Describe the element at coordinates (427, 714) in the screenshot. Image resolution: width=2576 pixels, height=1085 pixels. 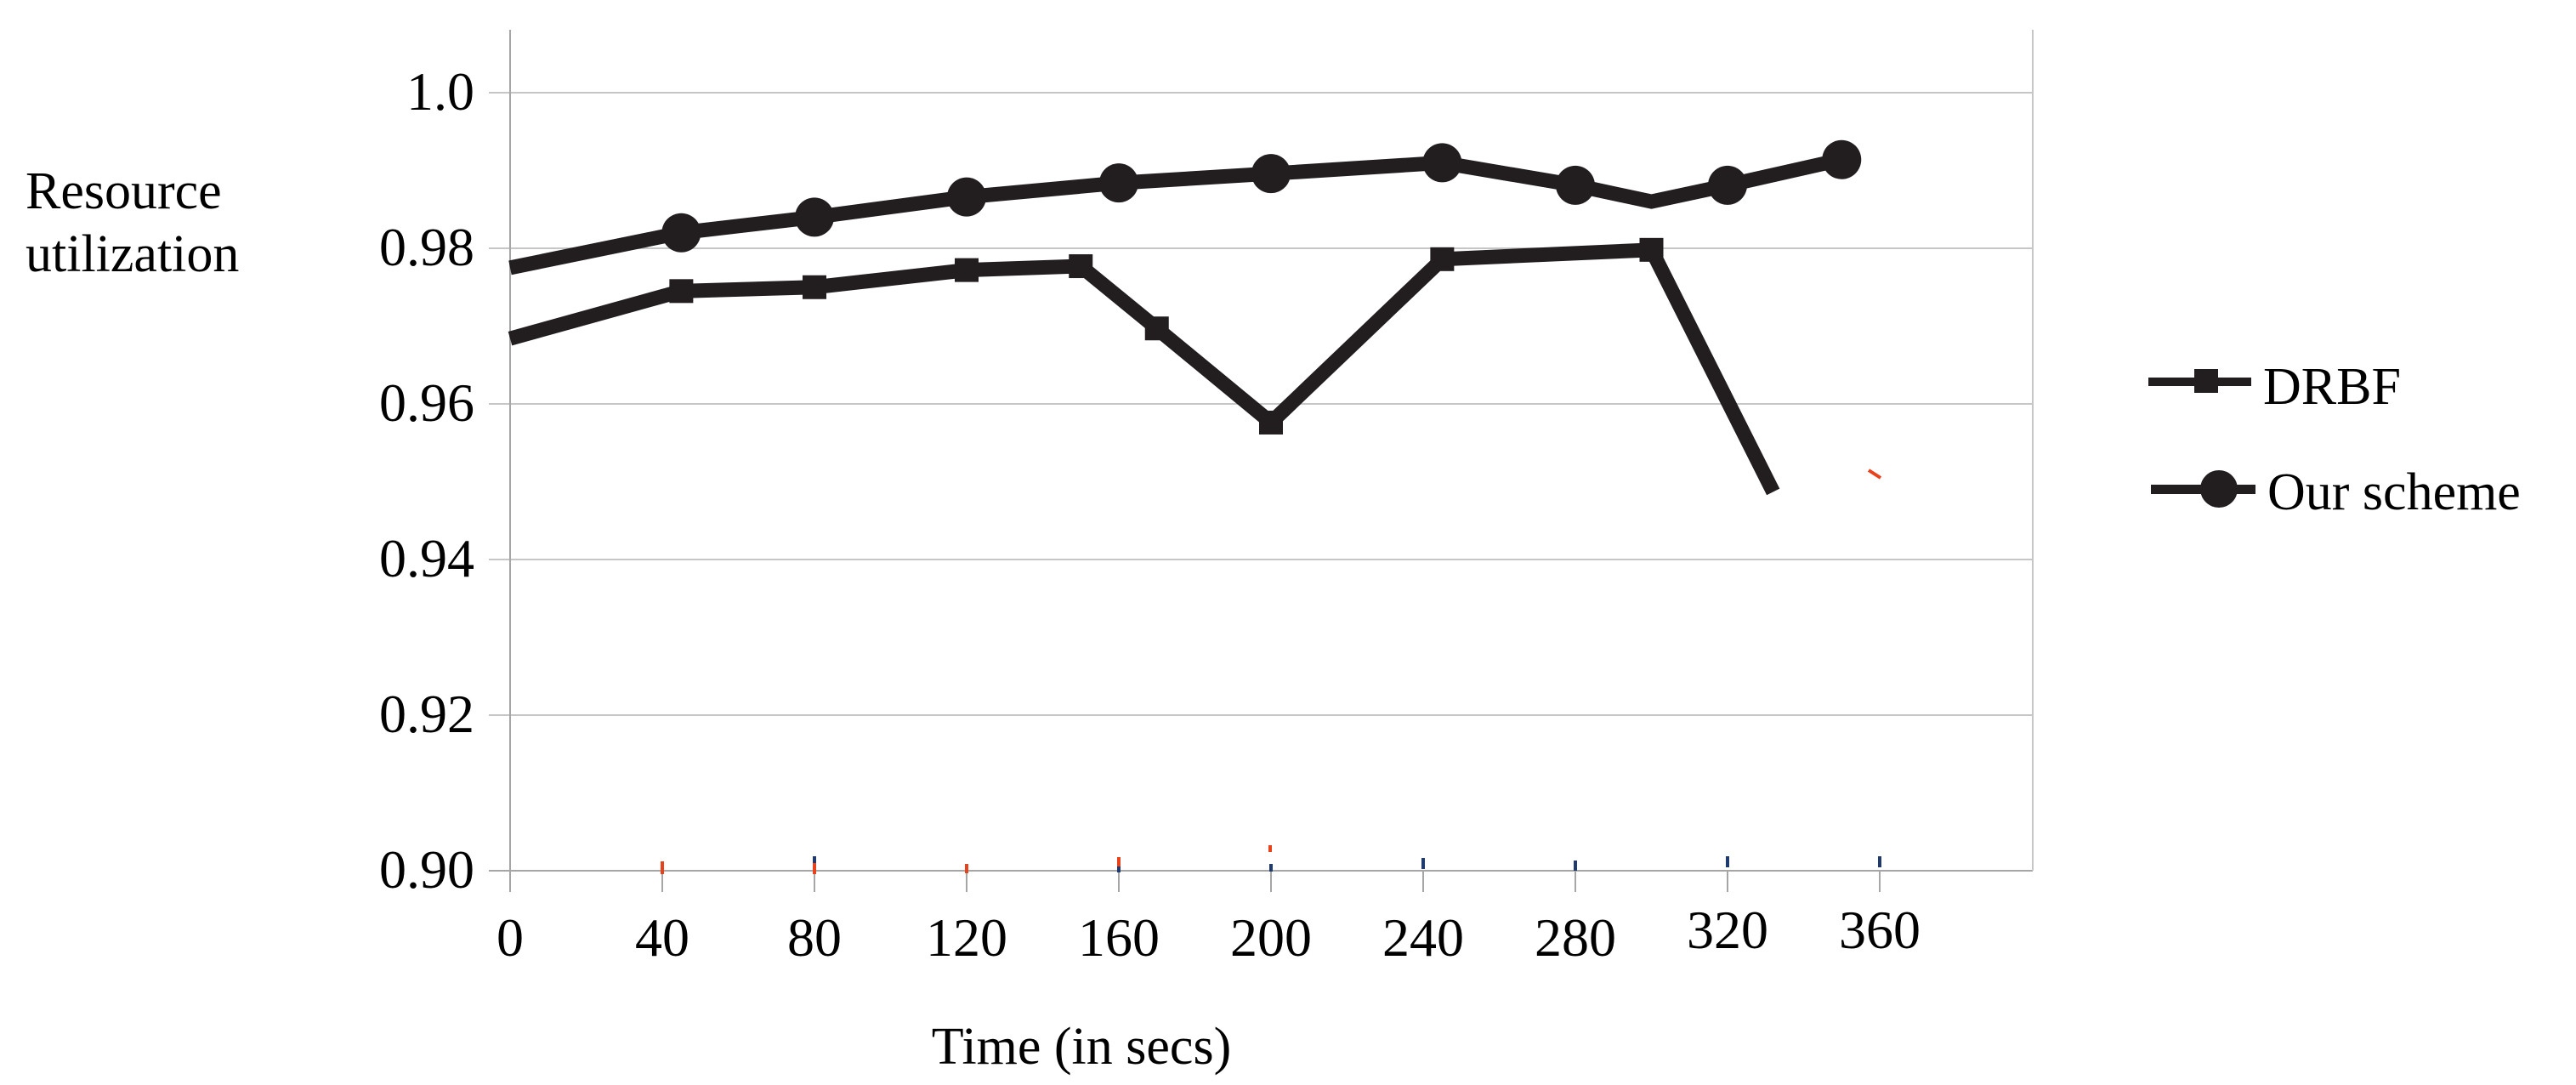
I see `y-tick-label: 0.92` at that location.